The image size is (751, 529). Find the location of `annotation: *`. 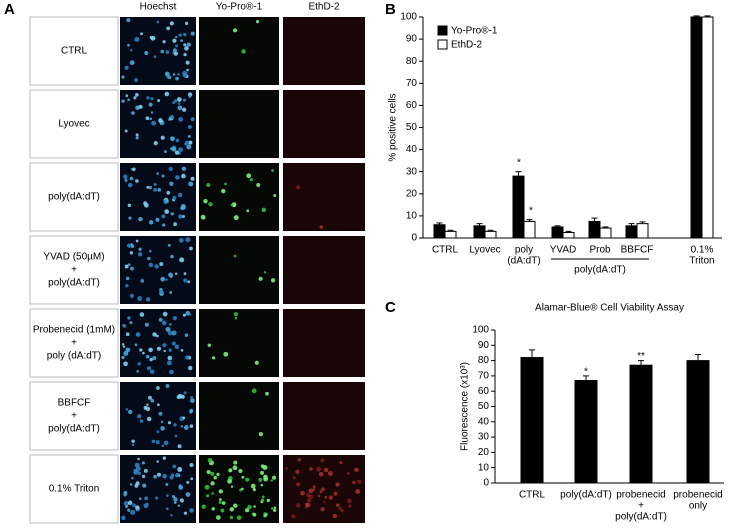

annotation: * is located at coordinates (531, 210).